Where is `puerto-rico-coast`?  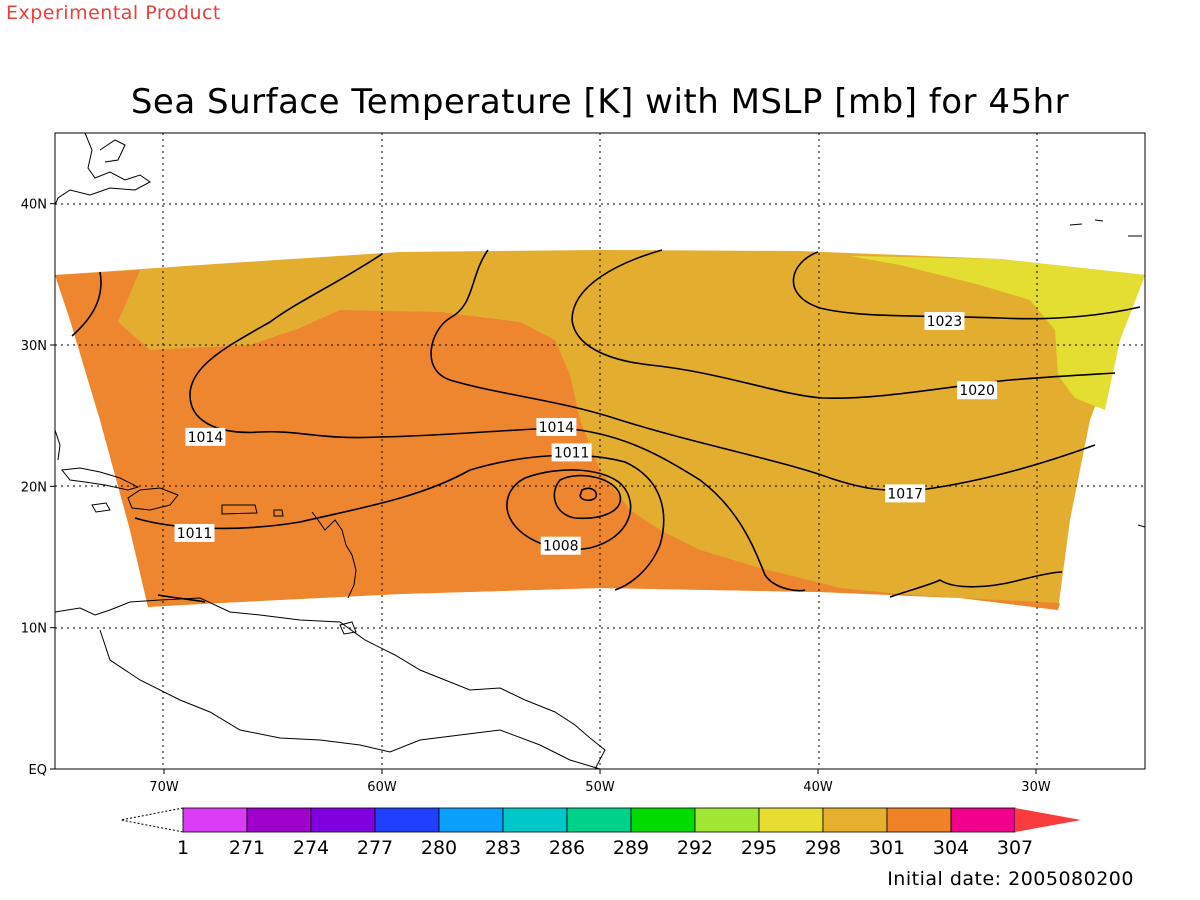 puerto-rico-coast is located at coordinates (239, 509).